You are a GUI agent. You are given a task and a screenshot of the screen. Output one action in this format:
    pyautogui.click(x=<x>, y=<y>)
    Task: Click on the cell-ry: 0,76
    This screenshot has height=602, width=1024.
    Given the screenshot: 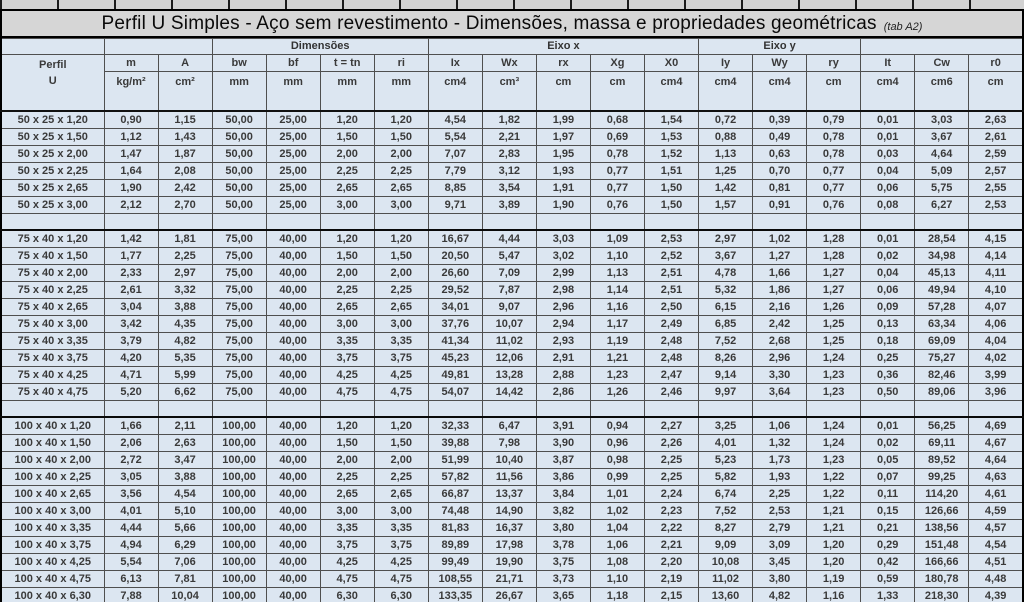 What is the action you would take?
    pyautogui.click(x=834, y=205)
    